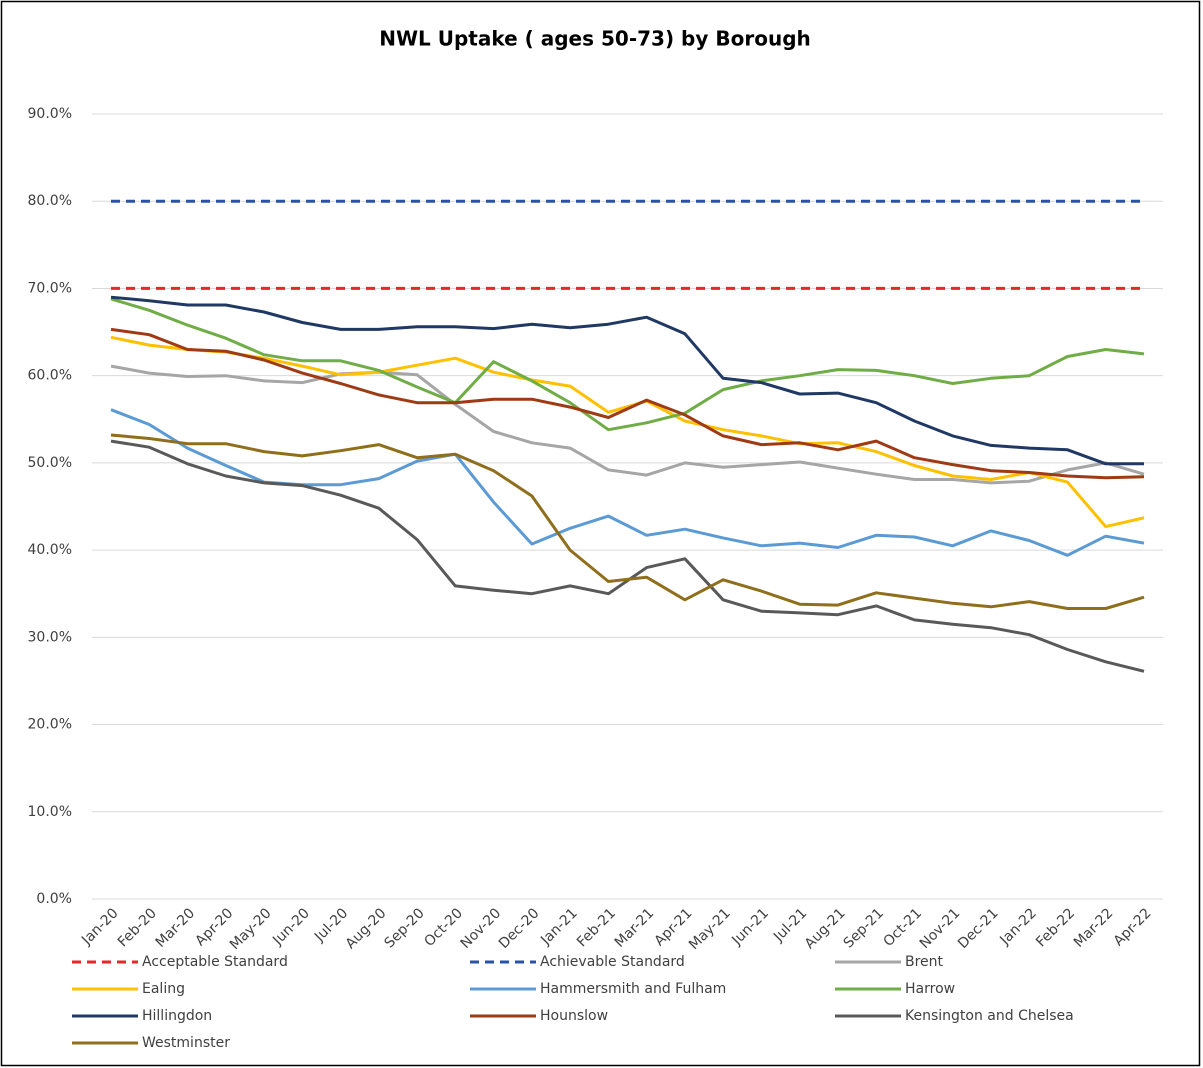 The height and width of the screenshot is (1068, 1203). I want to click on legend-label: Kensington and Chelsea, so click(989, 1016).